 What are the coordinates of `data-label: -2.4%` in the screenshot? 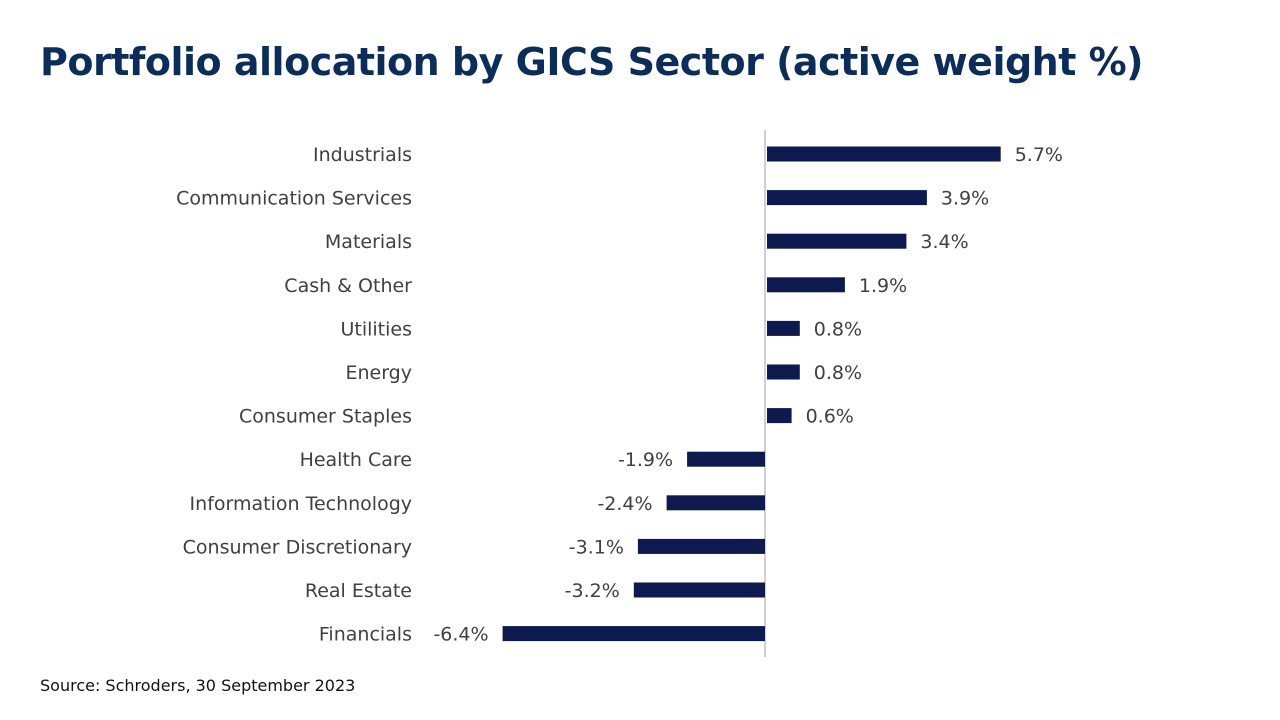 It's located at (624, 504).